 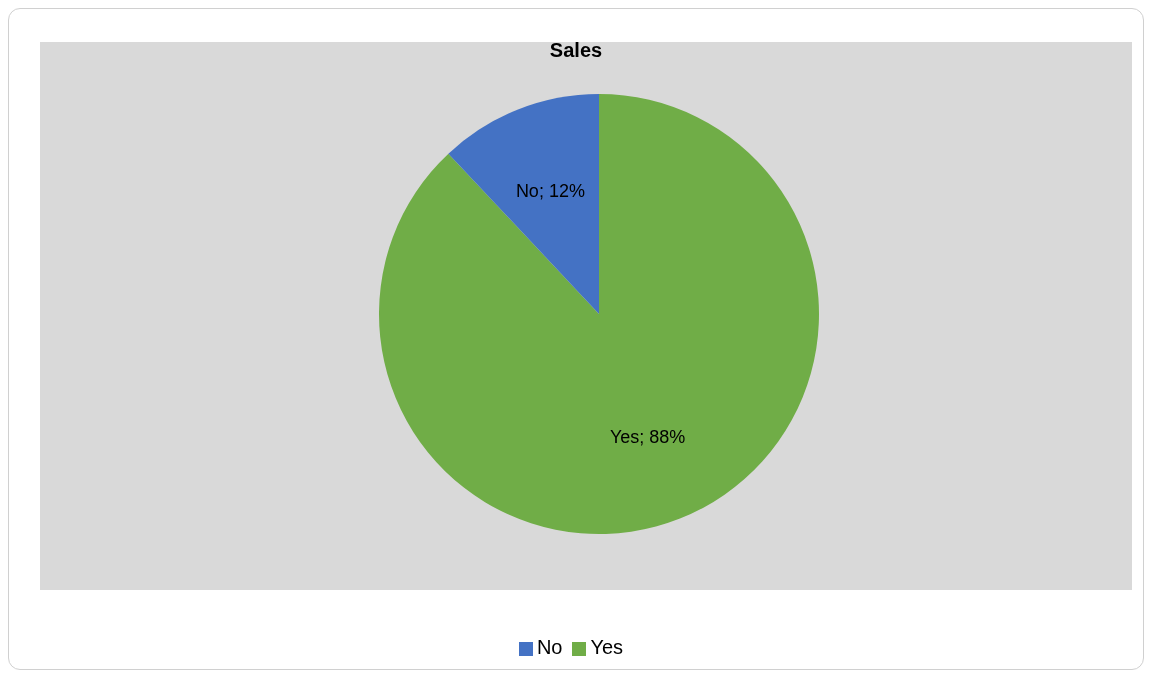 I want to click on data-label: Yes; 88%, so click(x=647, y=436).